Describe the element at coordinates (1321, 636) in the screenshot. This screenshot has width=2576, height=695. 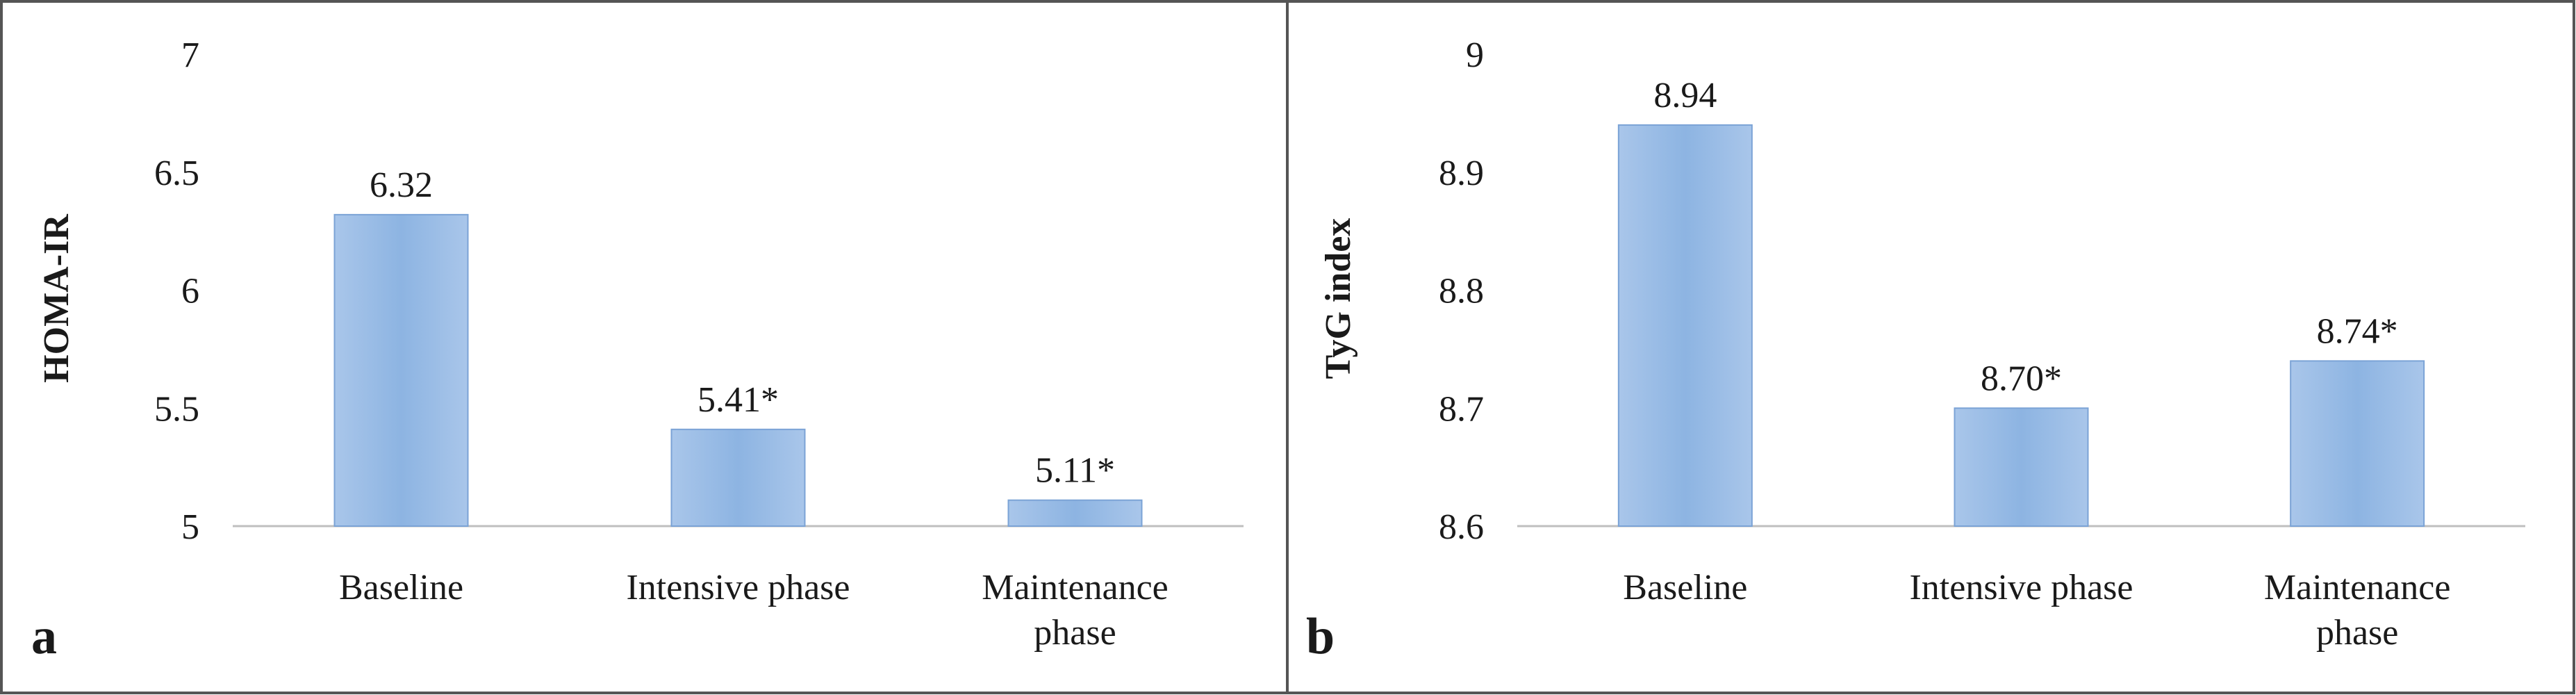
I see `panel-letter: b` at that location.